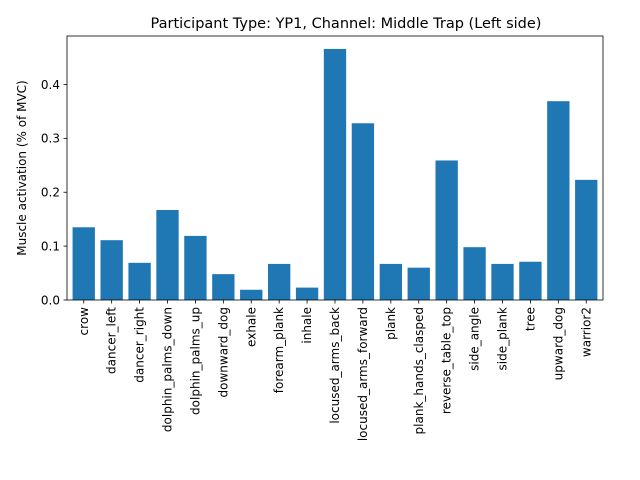 The width and height of the screenshot is (640, 480). I want to click on bar-downward_dog, so click(223, 287).